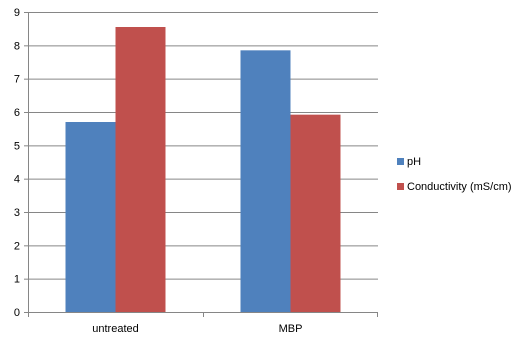 This screenshot has height=344, width=514. What do you see at coordinates (17, 180) in the screenshot?
I see `y-tick-label: 4` at bounding box center [17, 180].